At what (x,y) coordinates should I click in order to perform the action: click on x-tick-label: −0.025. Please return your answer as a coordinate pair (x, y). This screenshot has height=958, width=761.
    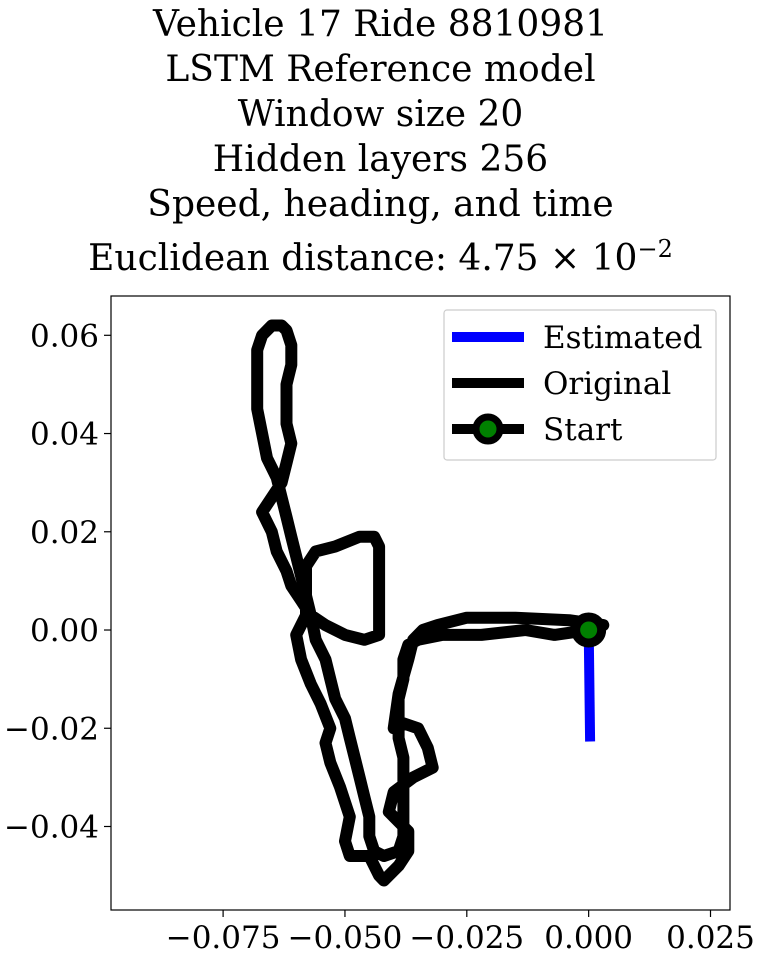
    Looking at the image, I should click on (466, 938).